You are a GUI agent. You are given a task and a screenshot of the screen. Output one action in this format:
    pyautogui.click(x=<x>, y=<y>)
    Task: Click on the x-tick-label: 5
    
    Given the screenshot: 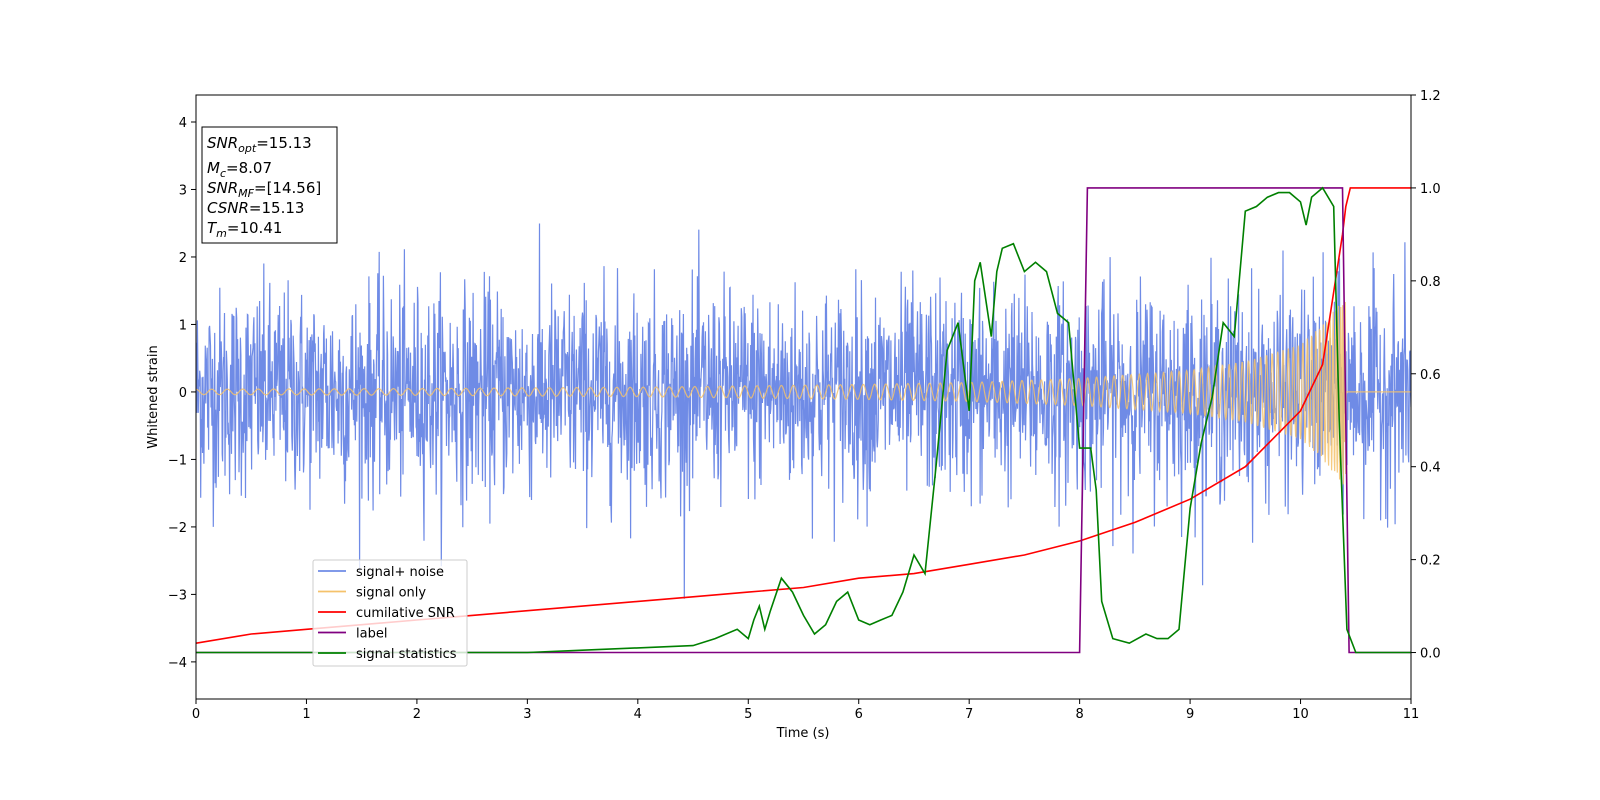 What is the action you would take?
    pyautogui.click(x=748, y=714)
    